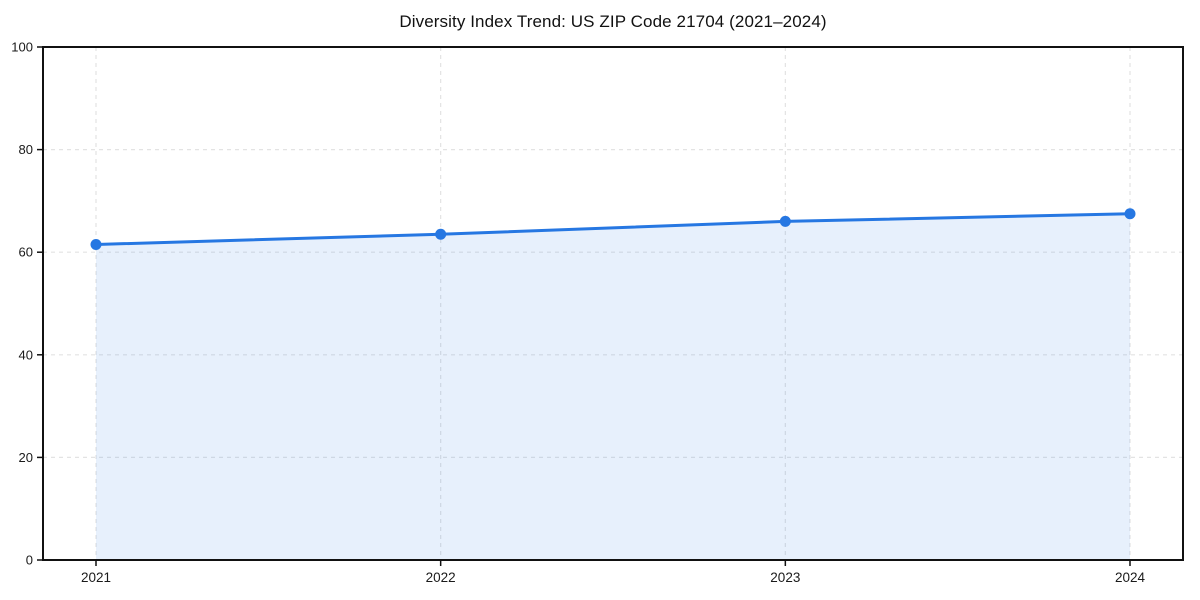 This screenshot has width=1200, height=600. I want to click on trend-line, so click(613, 229).